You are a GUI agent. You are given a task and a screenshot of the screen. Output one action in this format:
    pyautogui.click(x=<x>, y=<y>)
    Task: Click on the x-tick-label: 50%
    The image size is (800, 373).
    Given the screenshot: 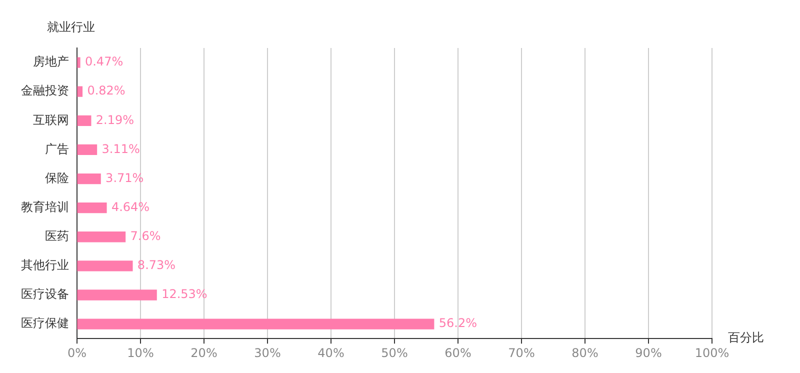 What is the action you would take?
    pyautogui.click(x=394, y=353)
    